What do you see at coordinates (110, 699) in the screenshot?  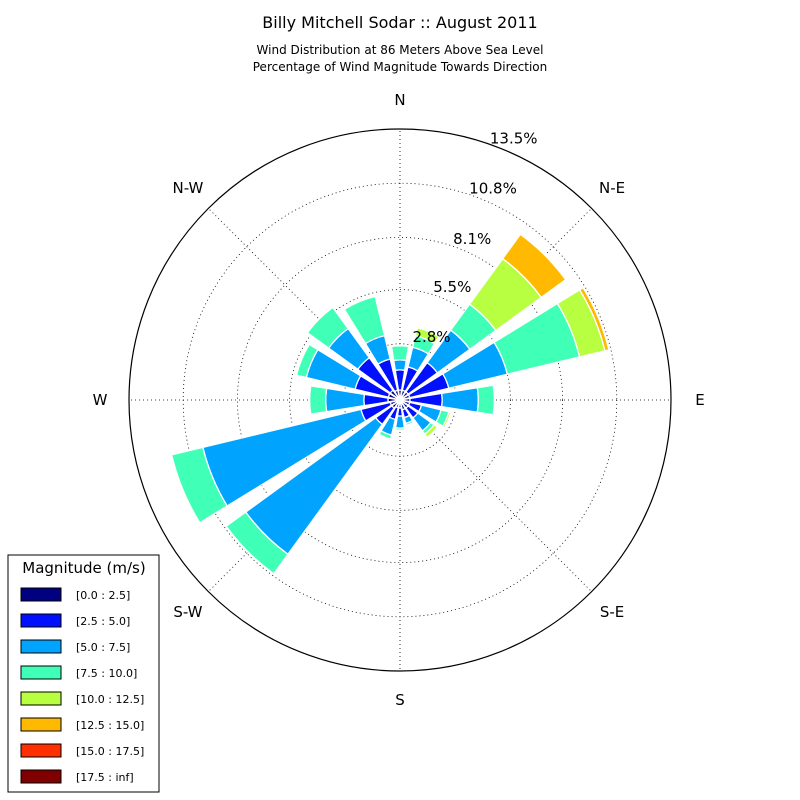 I see `legend-item-label: [10.0 : 12.5]` at bounding box center [110, 699].